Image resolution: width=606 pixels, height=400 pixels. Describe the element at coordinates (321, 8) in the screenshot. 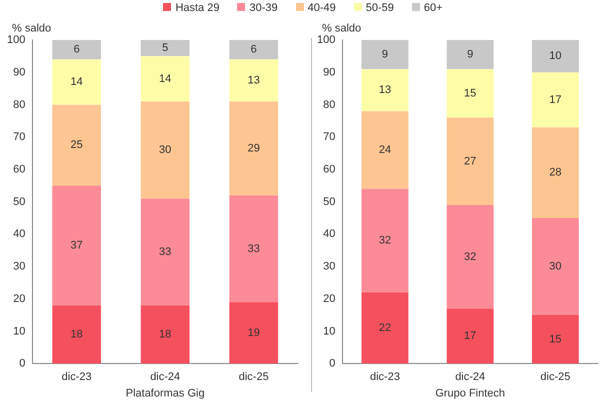

I see `legend-label: 40-49` at that location.